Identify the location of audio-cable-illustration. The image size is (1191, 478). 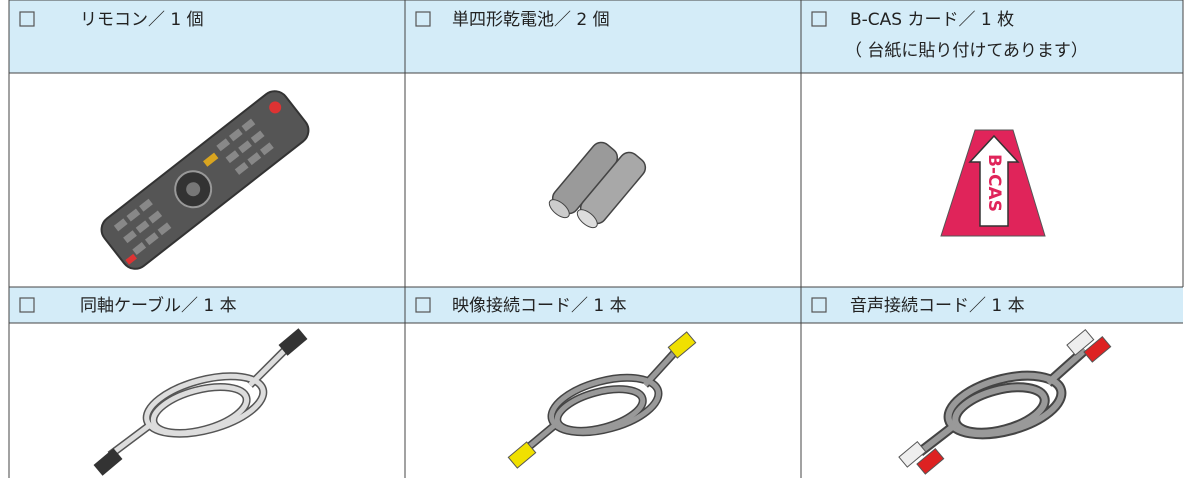
(1005, 401).